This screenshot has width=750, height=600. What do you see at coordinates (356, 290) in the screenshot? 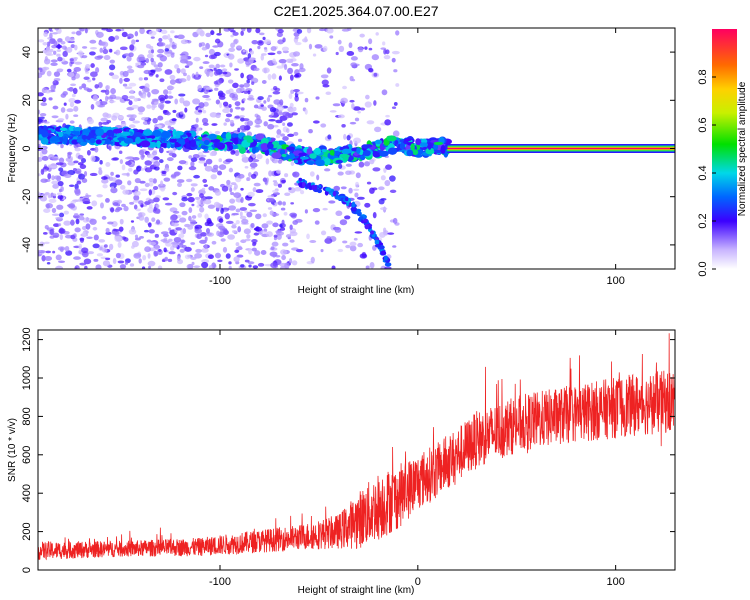
I see `spectrogram-x-label: Height of straight line (km)` at bounding box center [356, 290].